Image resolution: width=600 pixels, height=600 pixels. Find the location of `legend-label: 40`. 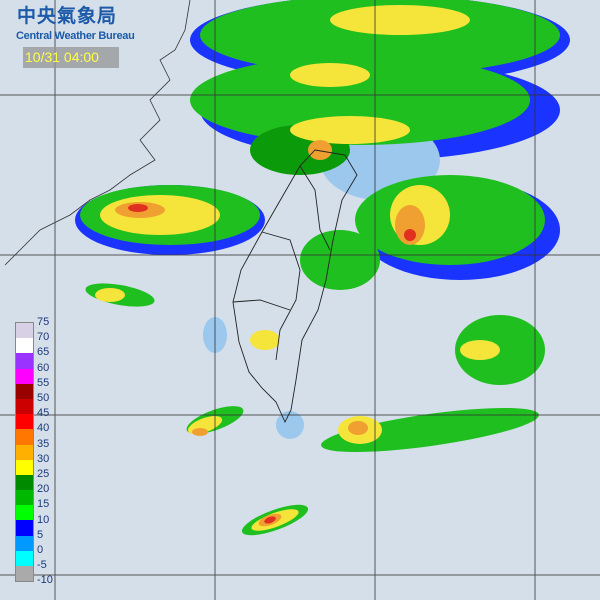

legend-label: 40 is located at coordinates (43, 428).